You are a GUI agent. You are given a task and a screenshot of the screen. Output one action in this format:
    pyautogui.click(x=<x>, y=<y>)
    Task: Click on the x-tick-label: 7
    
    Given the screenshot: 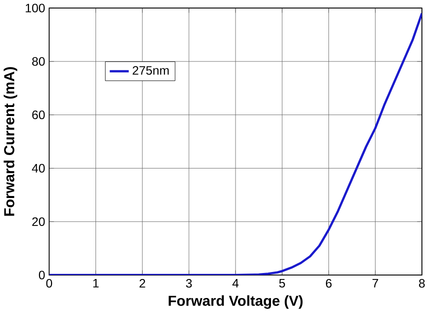 What is the action you would take?
    pyautogui.click(x=375, y=283)
    